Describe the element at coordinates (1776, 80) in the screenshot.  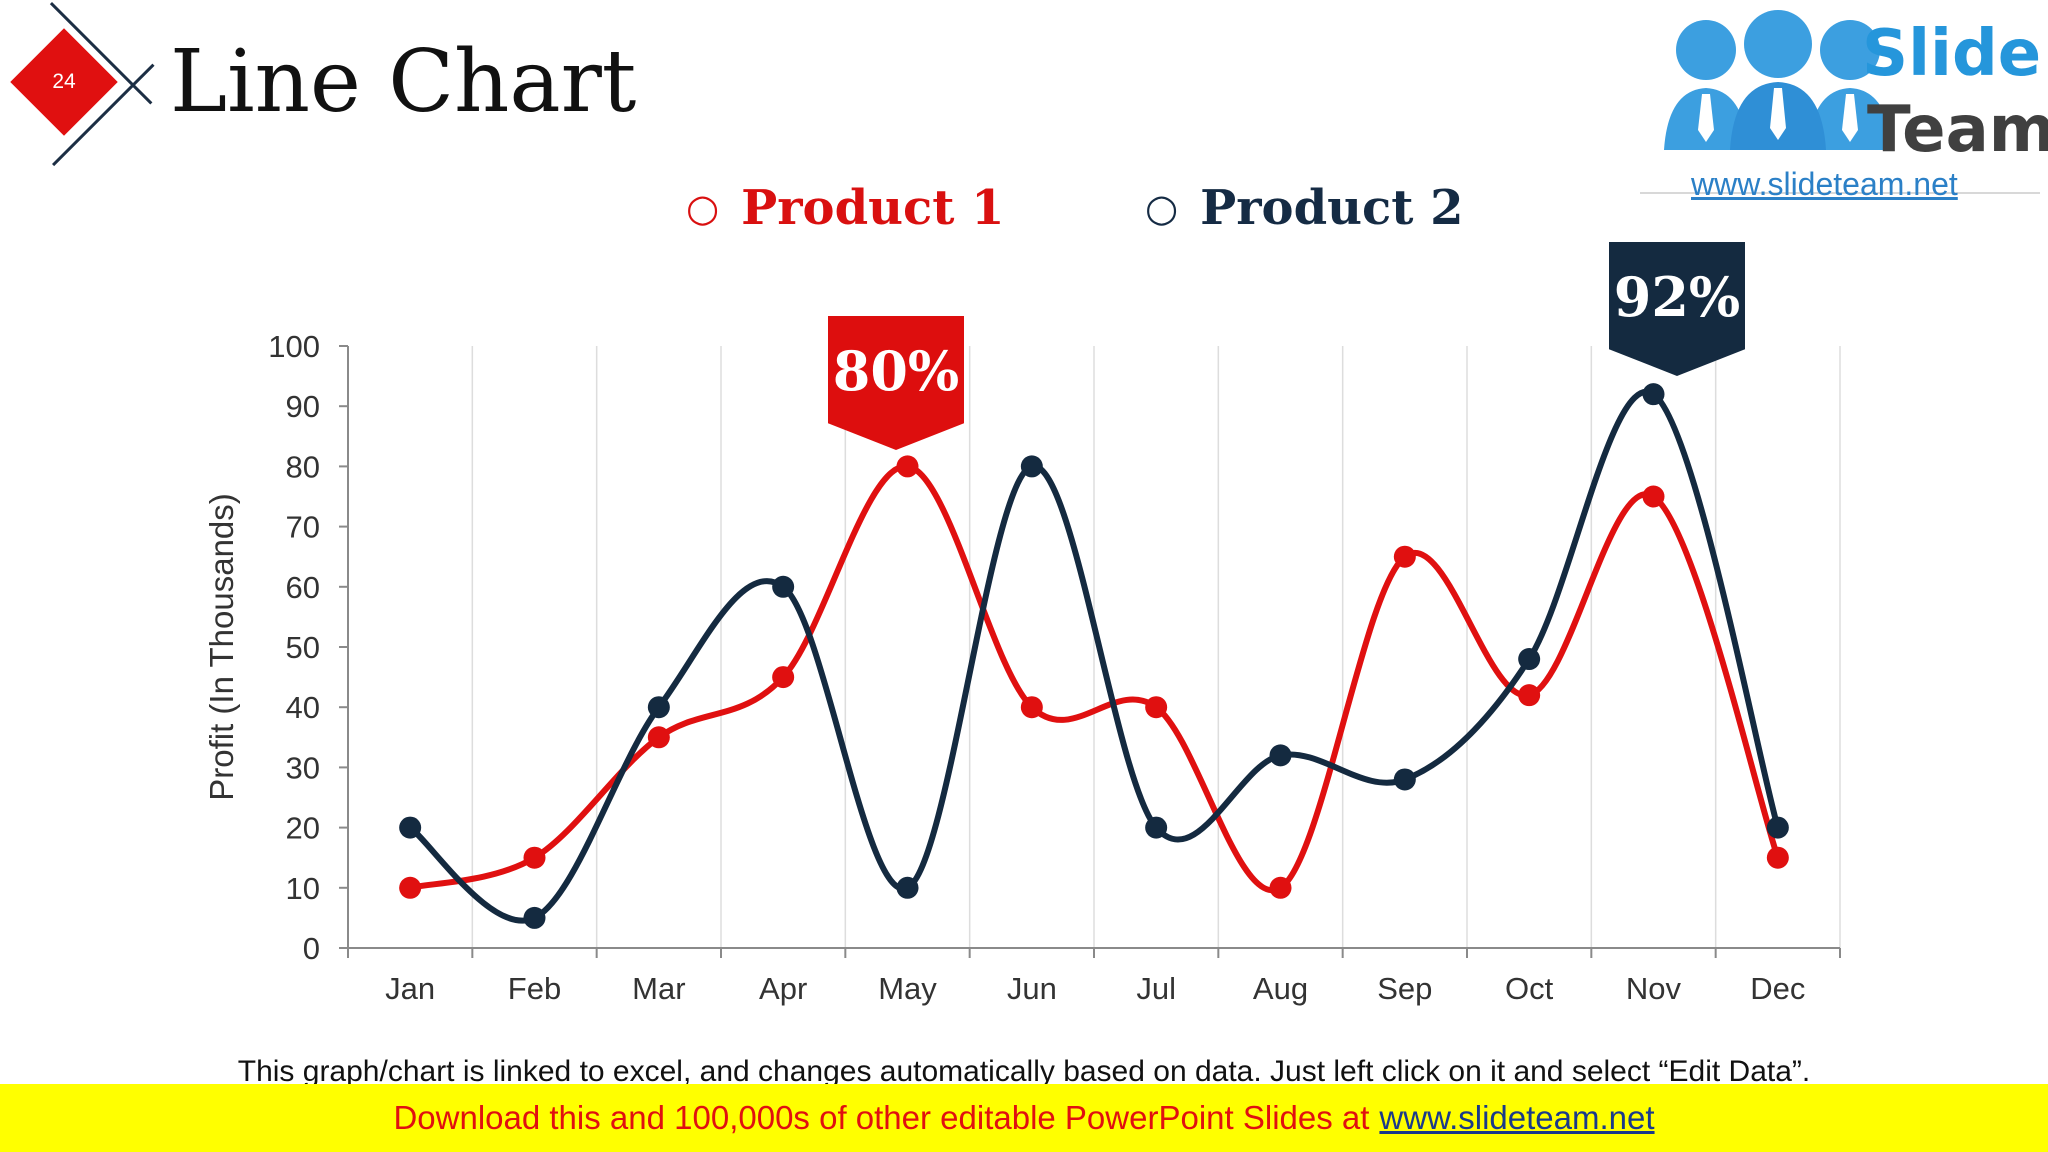
I see `people-icon` at that location.